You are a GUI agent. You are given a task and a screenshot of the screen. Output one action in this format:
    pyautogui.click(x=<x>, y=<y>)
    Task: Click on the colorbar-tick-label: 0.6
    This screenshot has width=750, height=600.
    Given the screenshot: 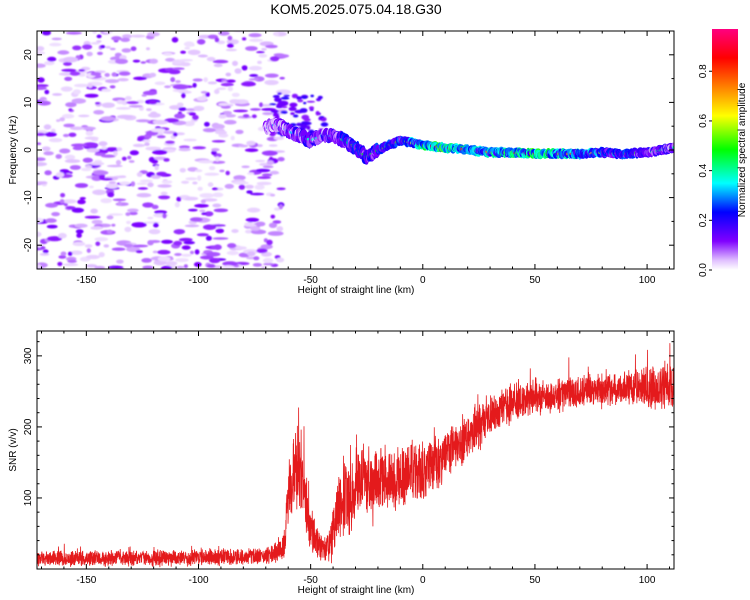 What is the action you would take?
    pyautogui.click(x=703, y=121)
    